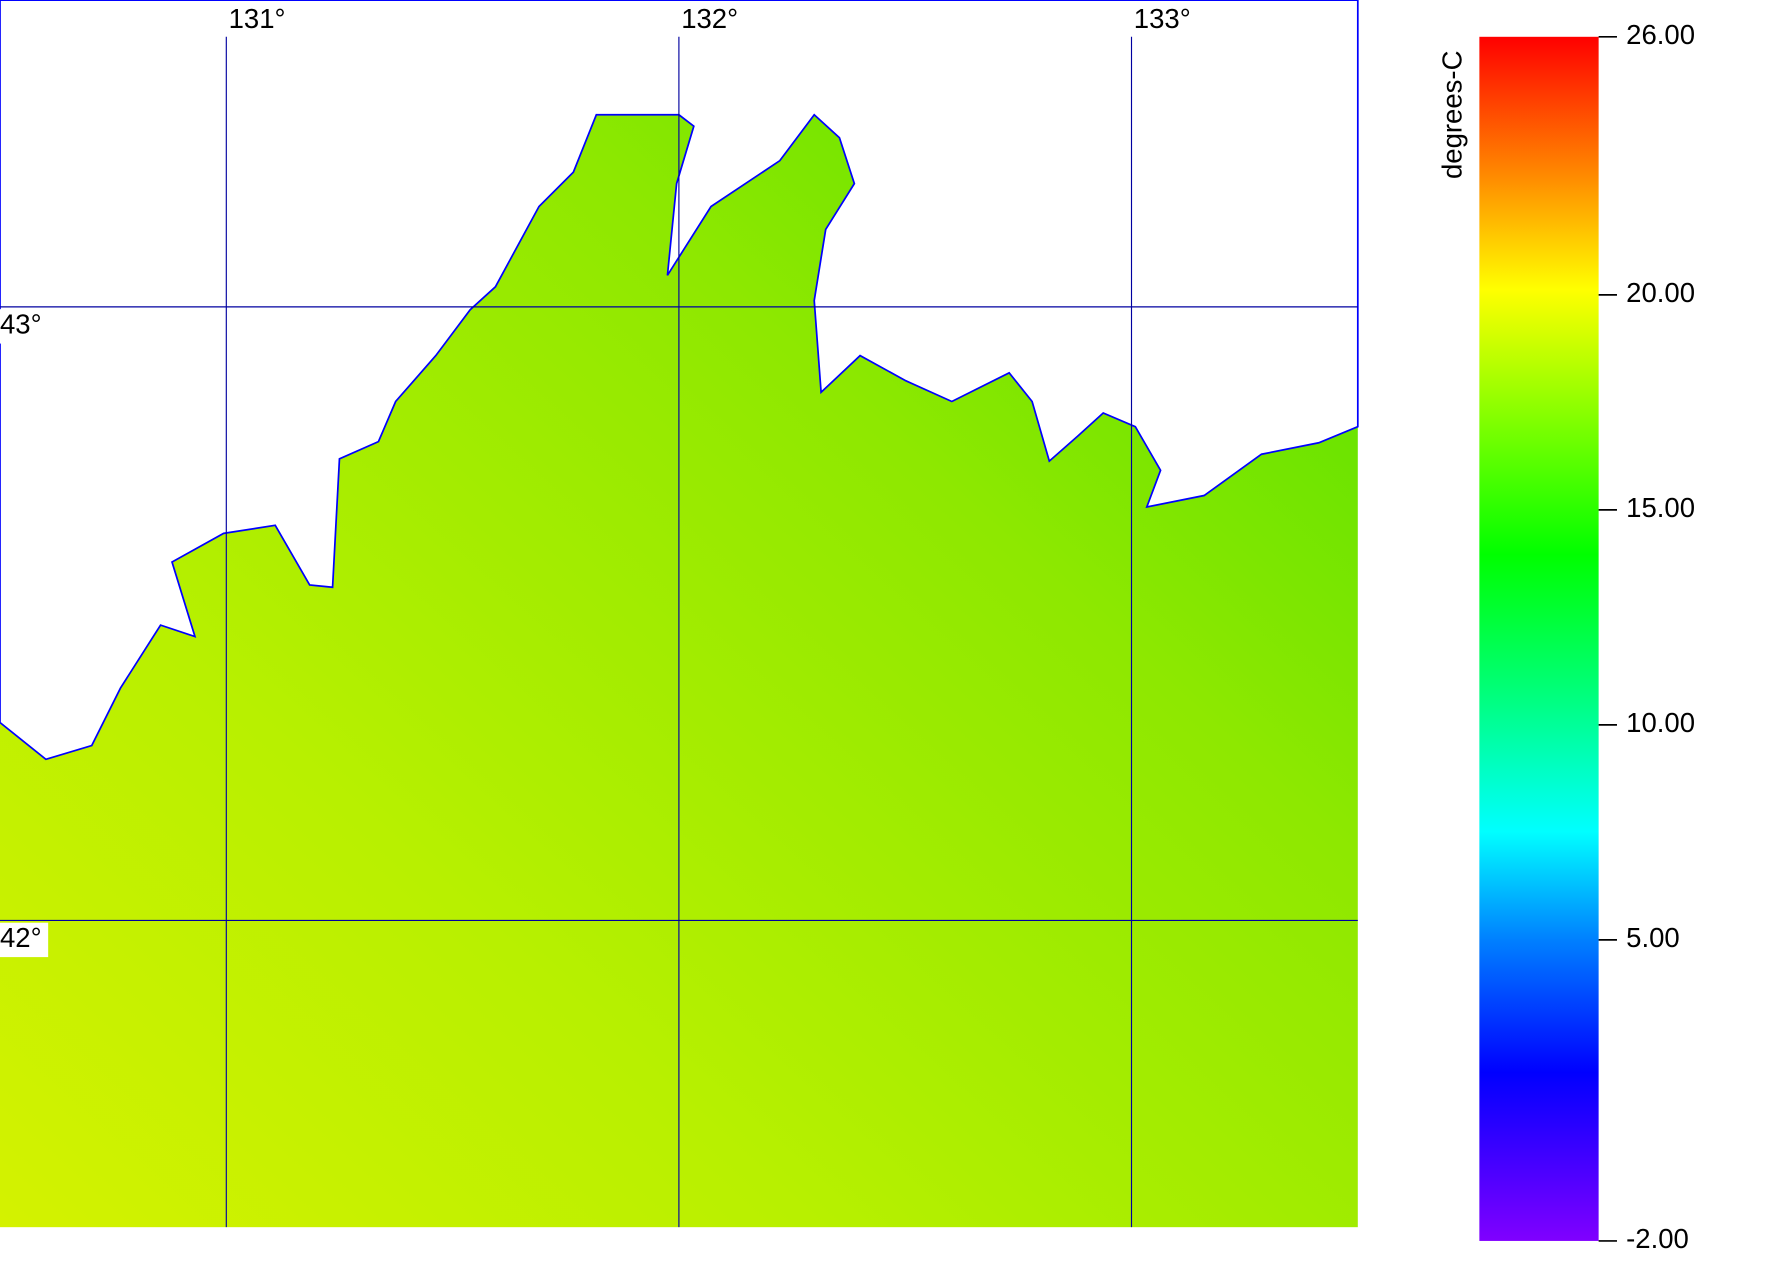 The width and height of the screenshot is (1789, 1272). Describe the element at coordinates (1660, 34) in the screenshot. I see `colorbar-tick-label: 26.00` at that location.